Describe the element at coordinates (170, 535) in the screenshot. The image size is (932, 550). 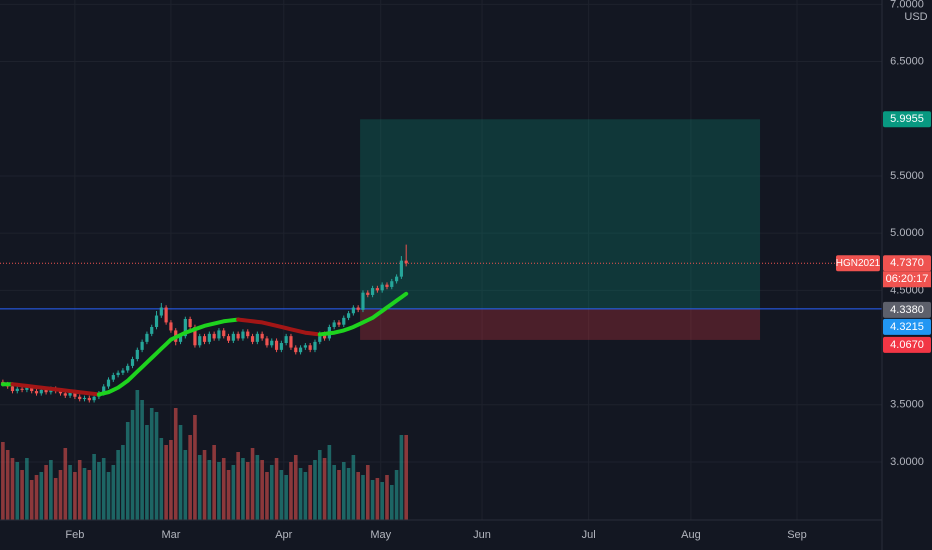
I see `x-tick-label: Mar` at that location.